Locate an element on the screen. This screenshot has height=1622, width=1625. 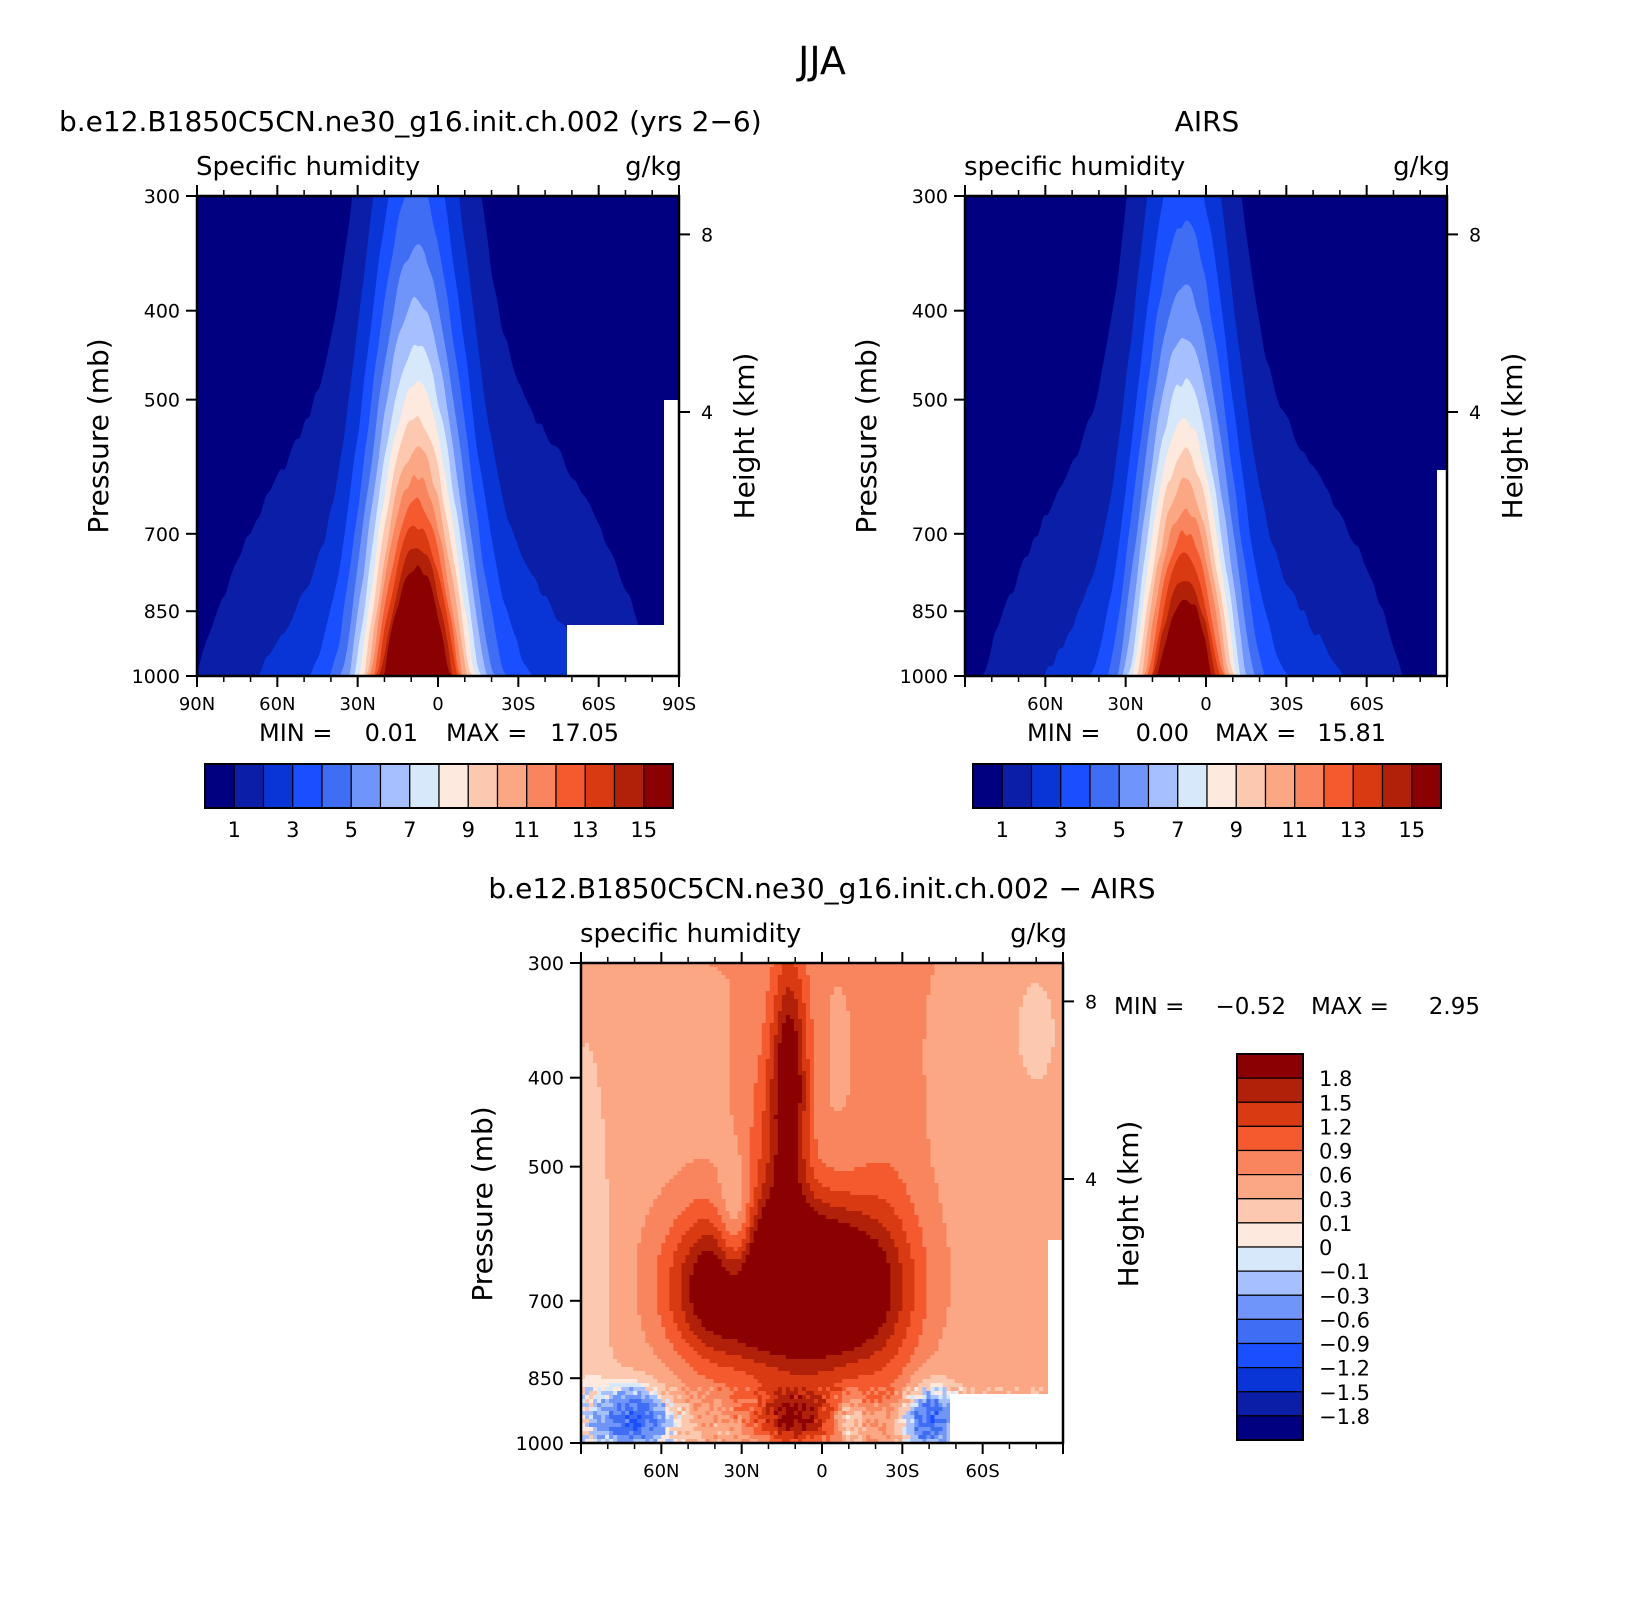
x-tick-label: 0 is located at coordinates (437, 704).